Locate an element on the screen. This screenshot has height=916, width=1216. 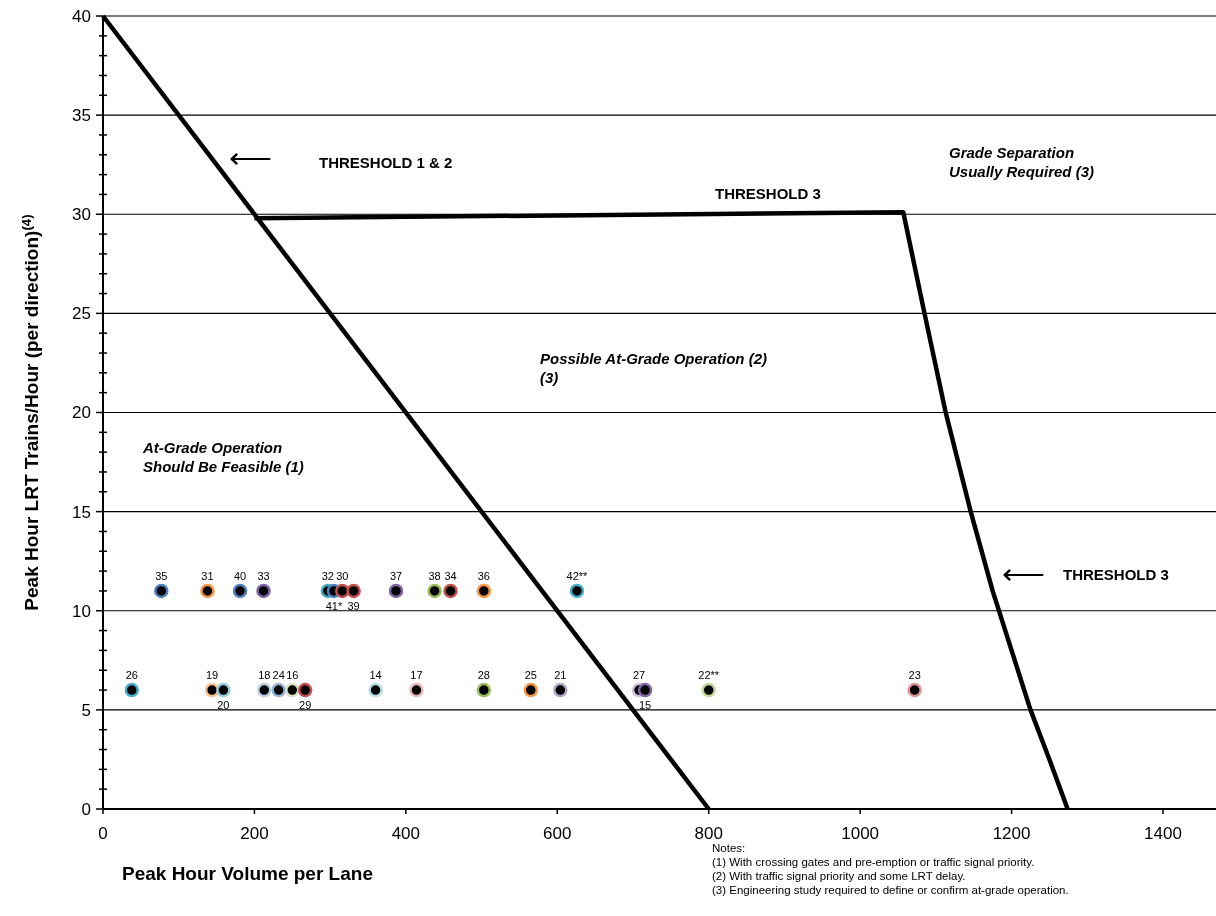
annotation: 15 is located at coordinates (645, 705).